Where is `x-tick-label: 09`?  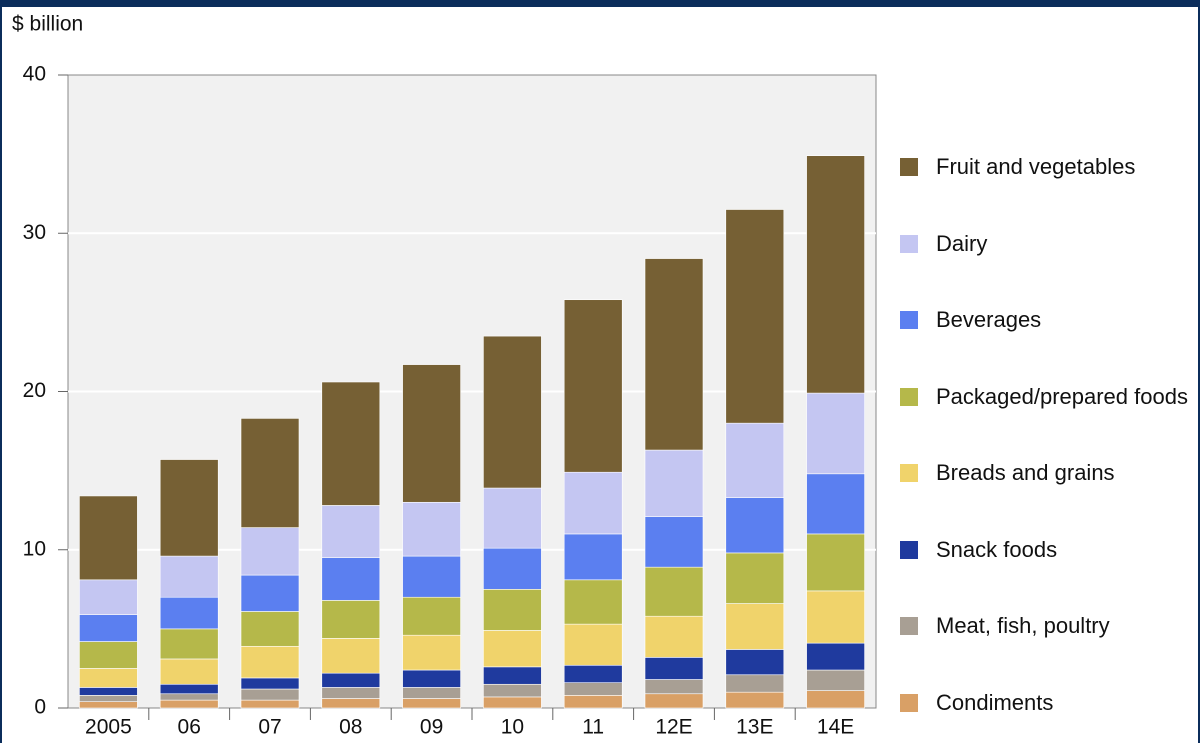
x-tick-label: 09 is located at coordinates (431, 727).